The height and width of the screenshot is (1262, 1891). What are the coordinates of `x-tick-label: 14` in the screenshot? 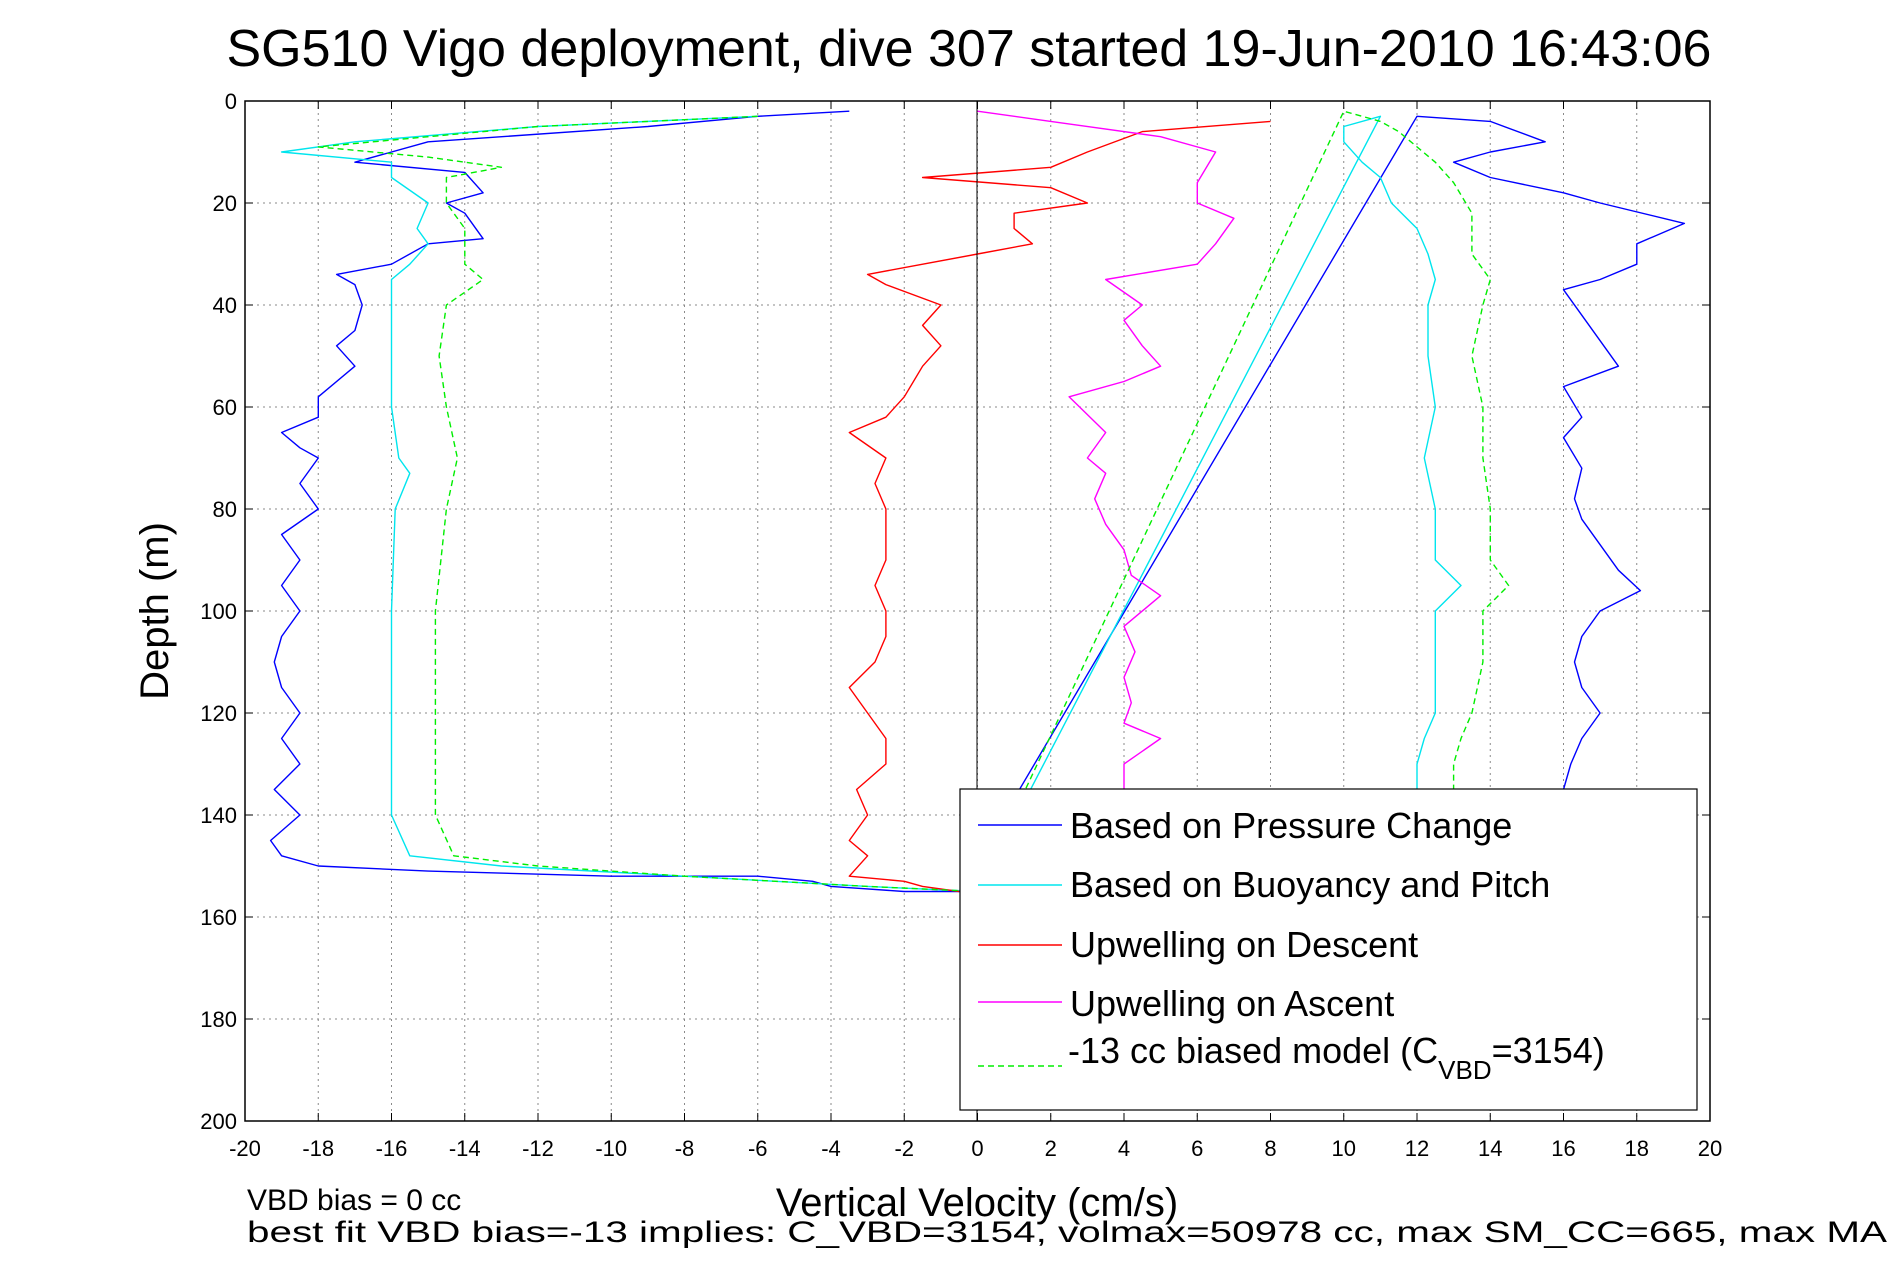 It's located at (1490, 1148).